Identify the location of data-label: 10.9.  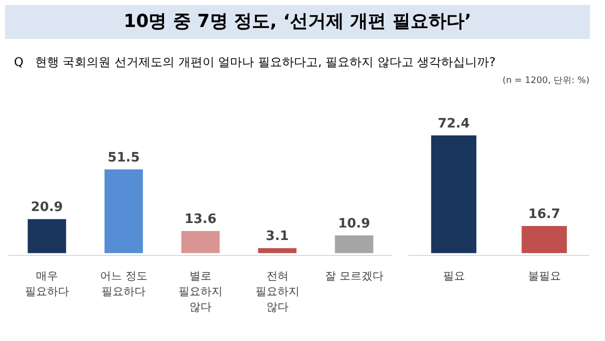
(354, 224).